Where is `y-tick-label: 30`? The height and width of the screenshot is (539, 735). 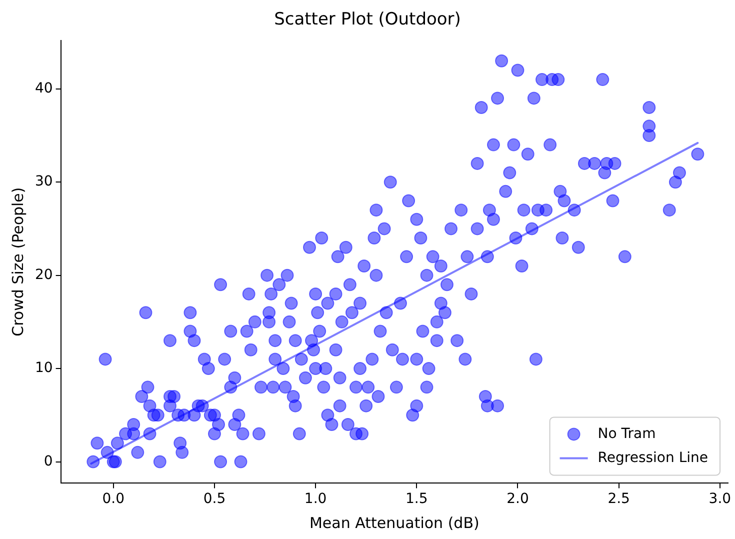
y-tick-label: 30 is located at coordinates (43, 182).